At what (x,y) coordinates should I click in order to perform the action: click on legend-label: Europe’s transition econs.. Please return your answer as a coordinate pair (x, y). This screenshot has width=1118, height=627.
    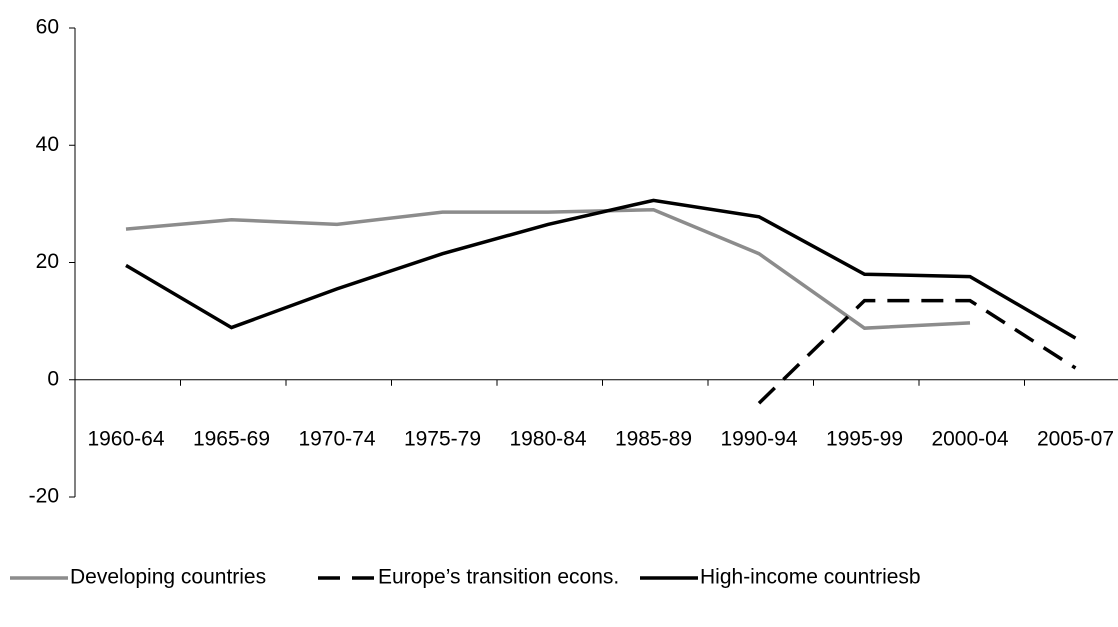
    Looking at the image, I should click on (498, 577).